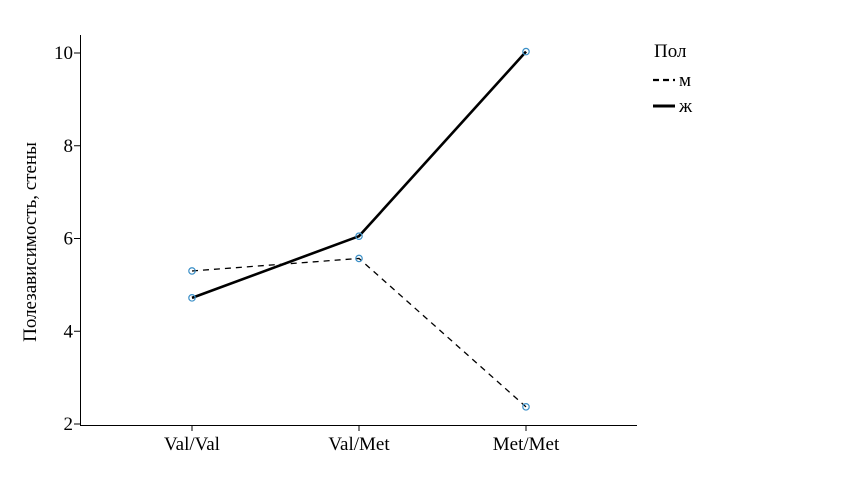 This screenshot has height=502, width=852. What do you see at coordinates (670, 51) in the screenshot?
I see `legend-title: Пол` at bounding box center [670, 51].